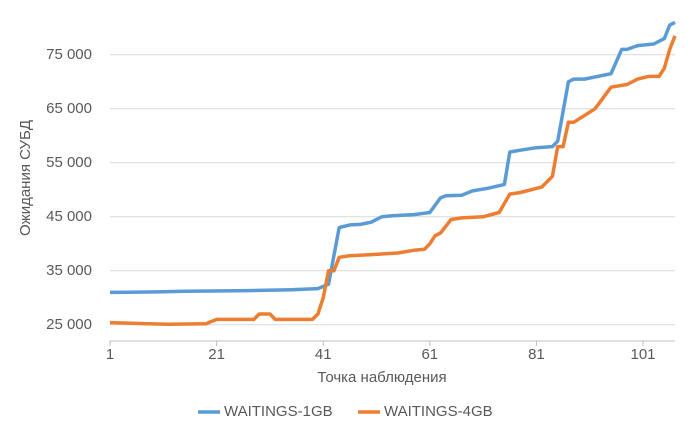 Image resolution: width=700 pixels, height=436 pixels. Describe the element at coordinates (381, 377) in the screenshot. I see `x-axis-title: Точка наблюдения` at that location.